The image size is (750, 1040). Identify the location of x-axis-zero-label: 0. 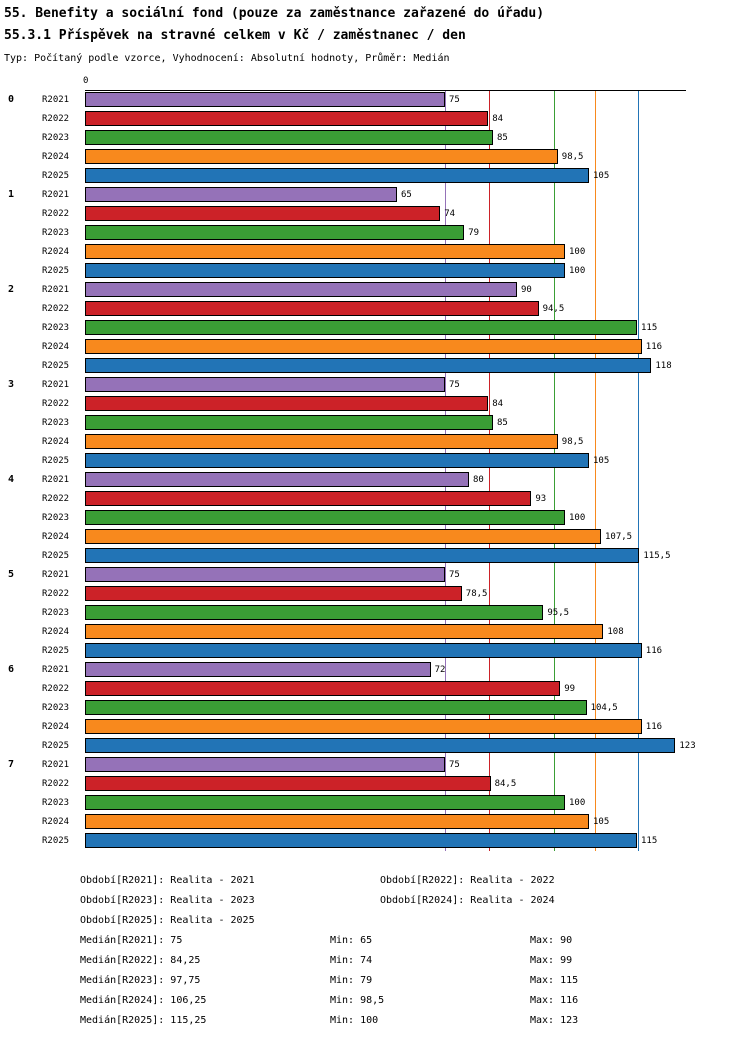
(86, 81).